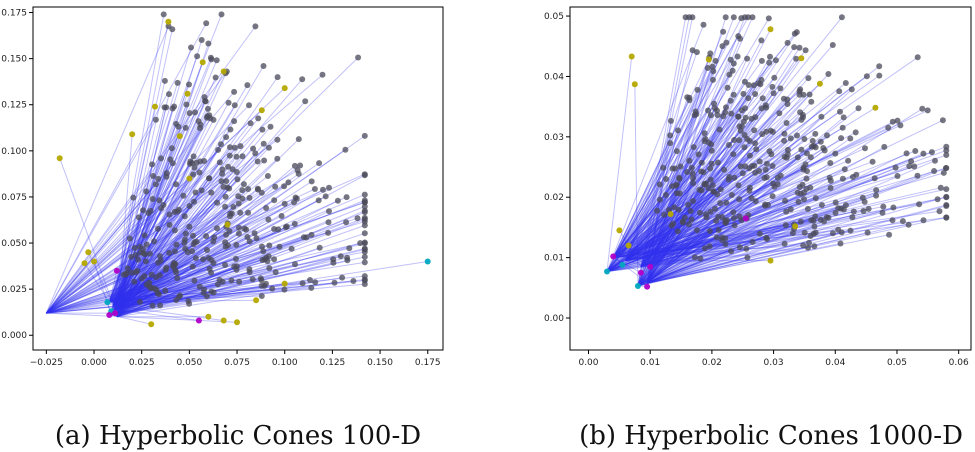 Image resolution: width=975 pixels, height=452 pixels. What do you see at coordinates (835, 363) in the screenshot?
I see `x-tick-label: 0.04` at bounding box center [835, 363].